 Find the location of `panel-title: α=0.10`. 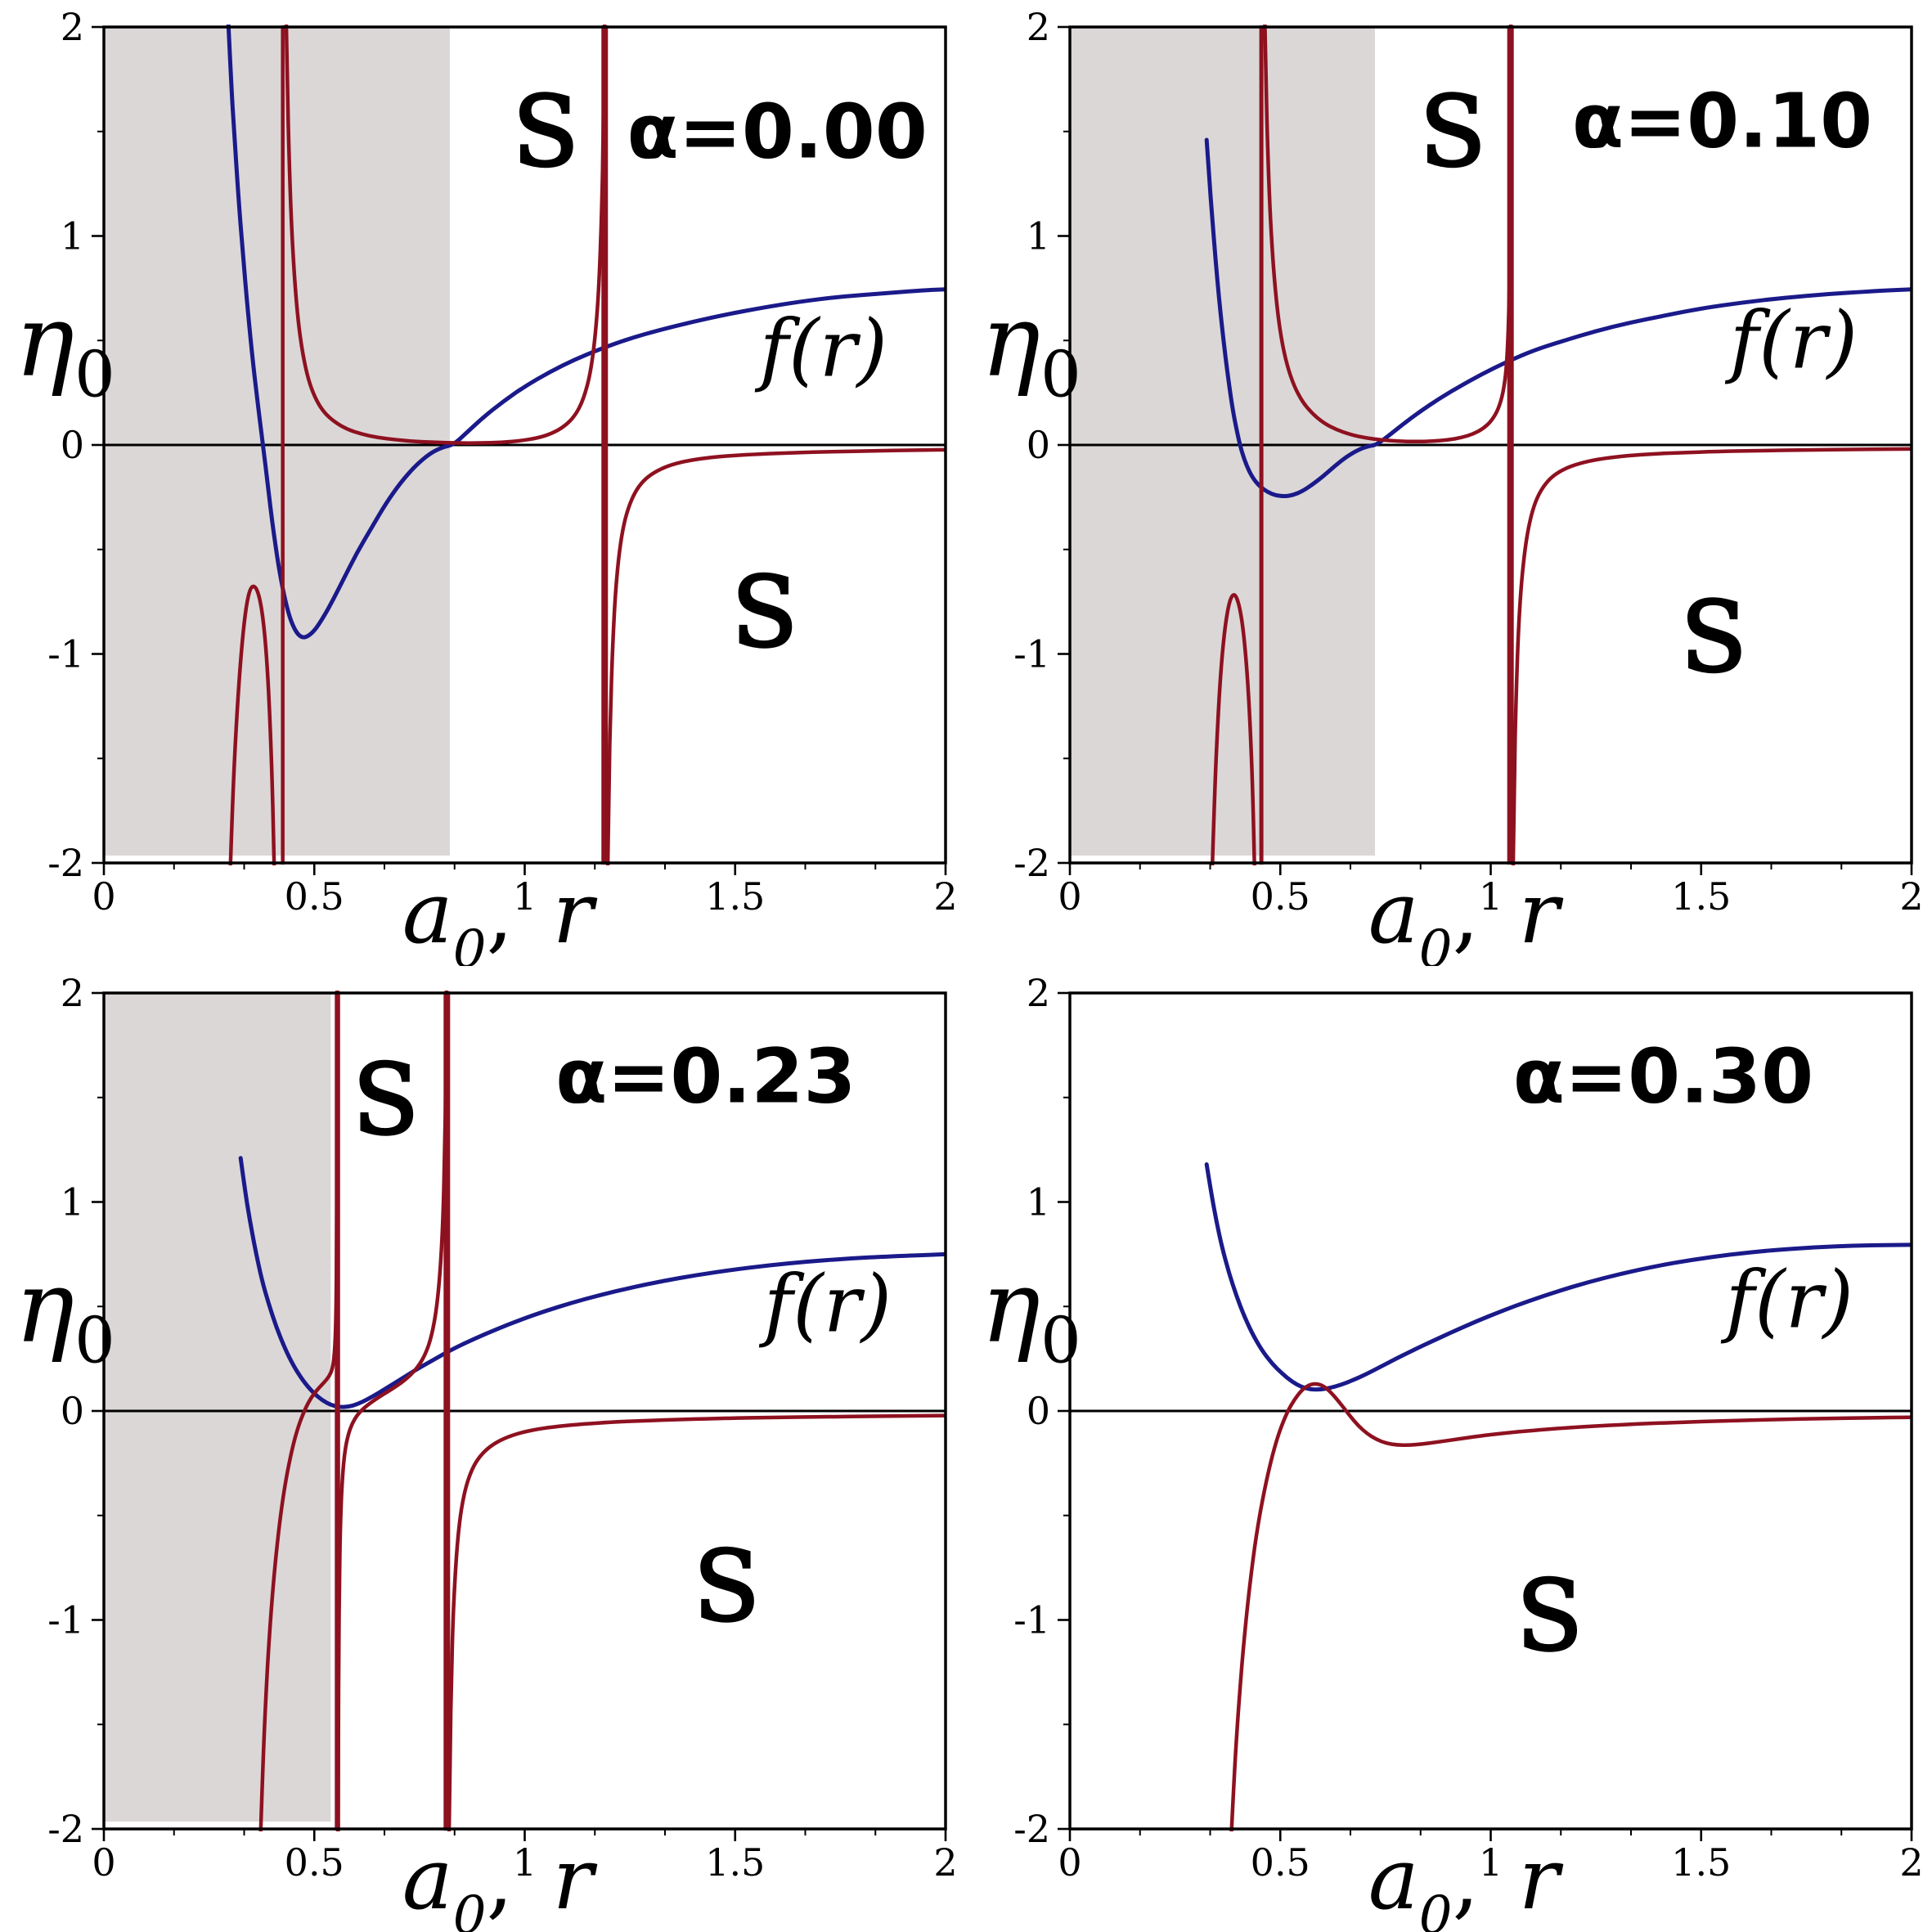

panel-title: α=0.10 is located at coordinates (1722, 121).